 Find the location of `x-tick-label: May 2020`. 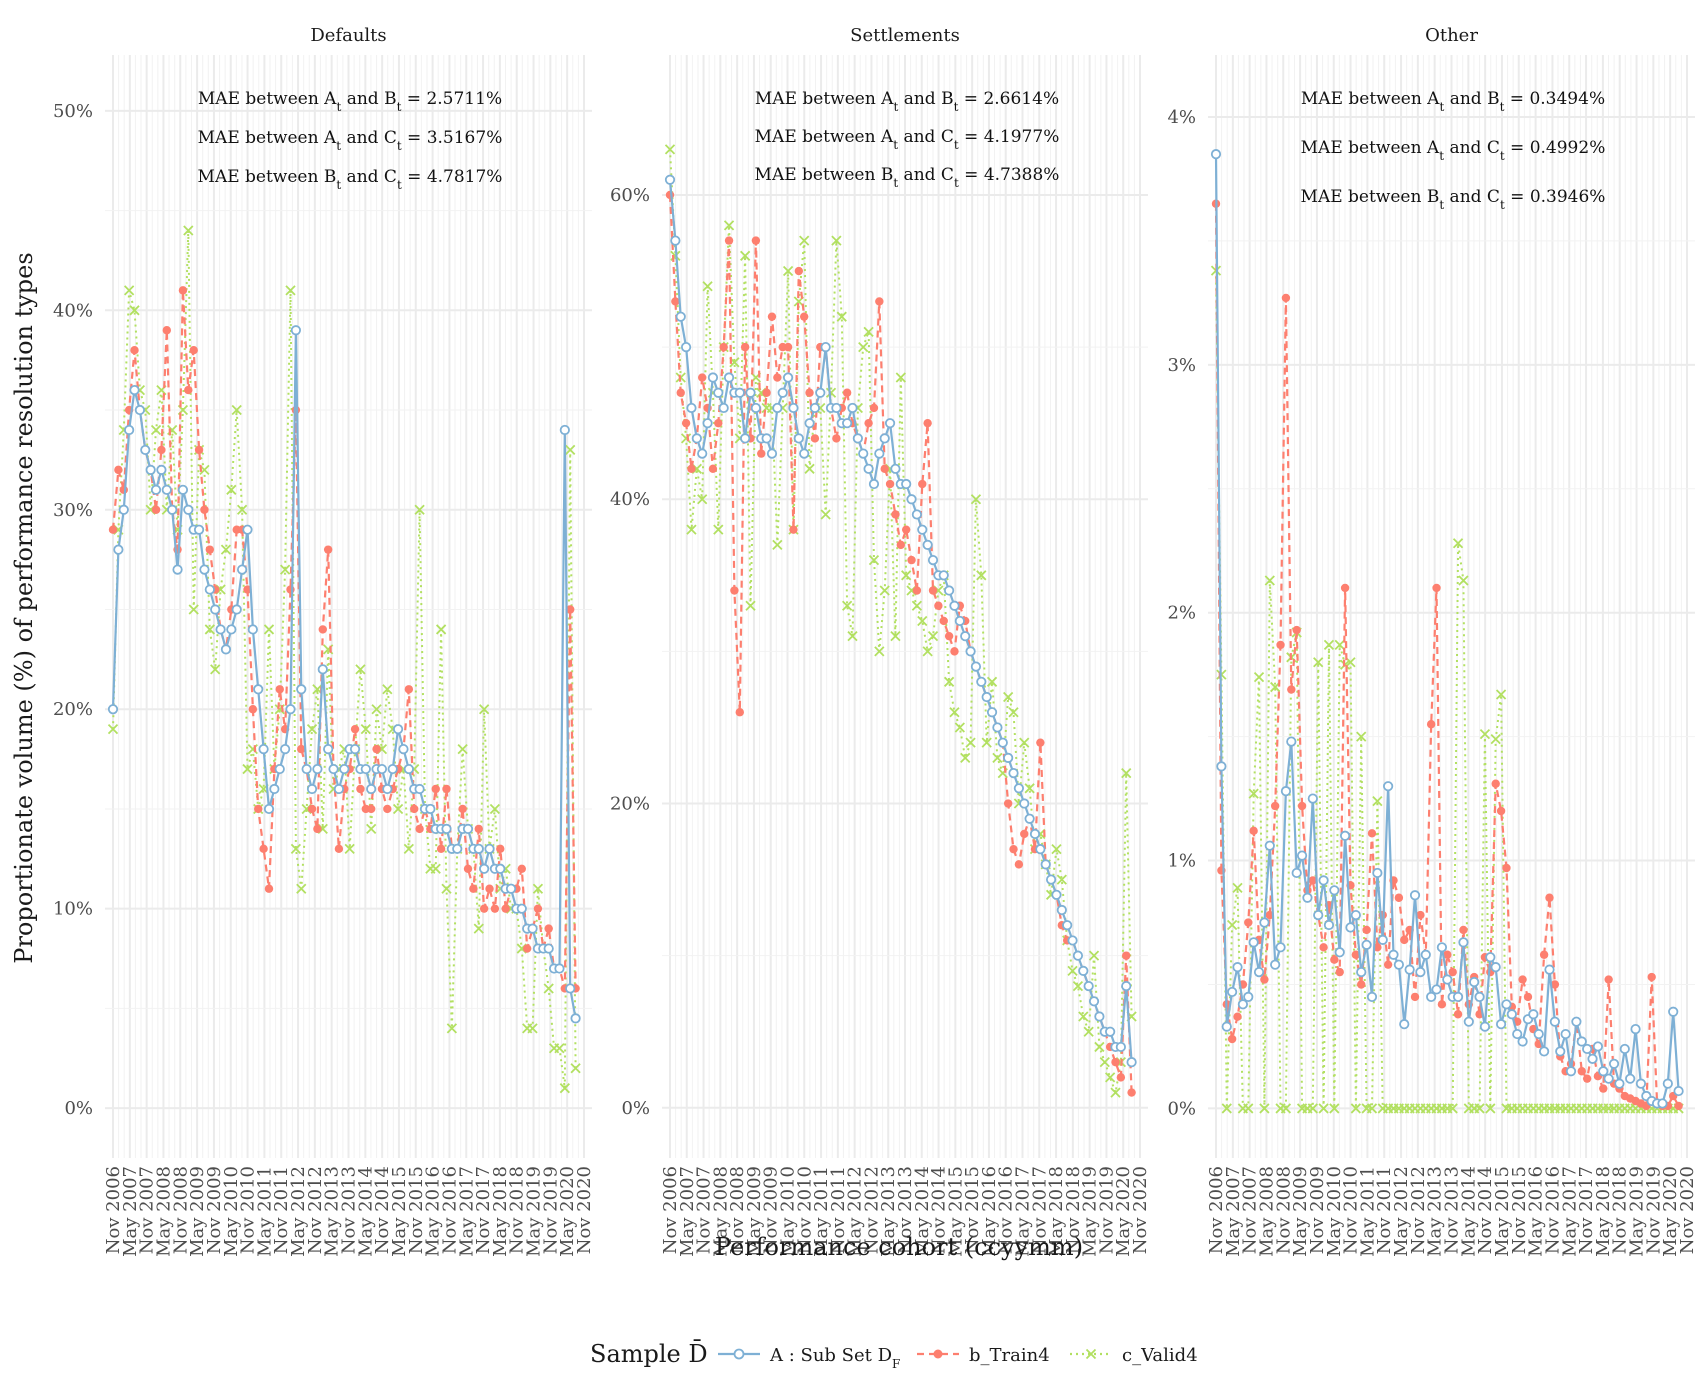

x-tick-label: May 2020 is located at coordinates (1123, 1211).